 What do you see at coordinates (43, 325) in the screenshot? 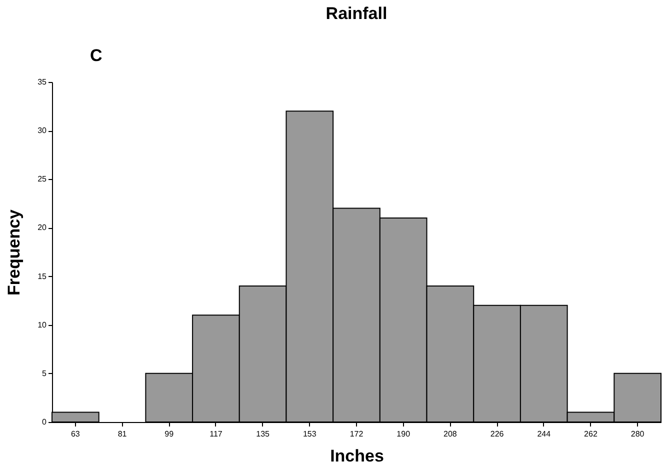
I see `y-tick-label: 10` at bounding box center [43, 325].